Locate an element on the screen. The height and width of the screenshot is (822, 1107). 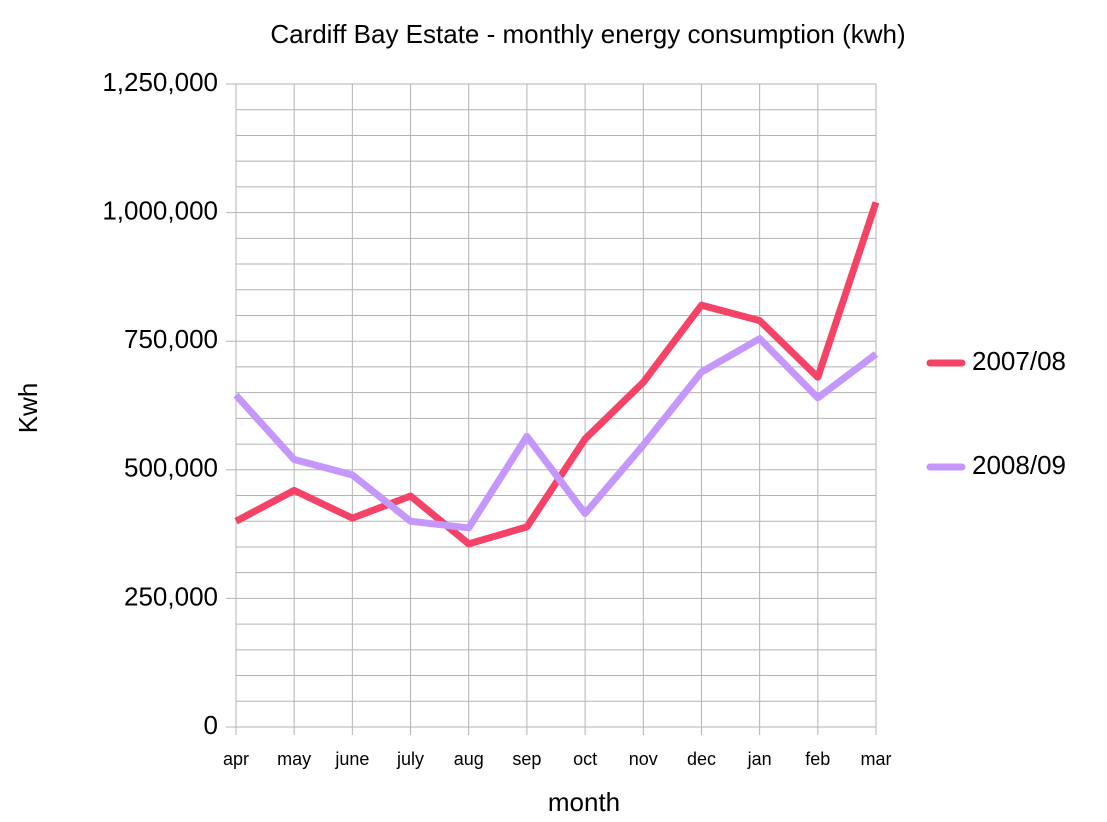
y-tick-label: 250,000 is located at coordinates (171, 596).